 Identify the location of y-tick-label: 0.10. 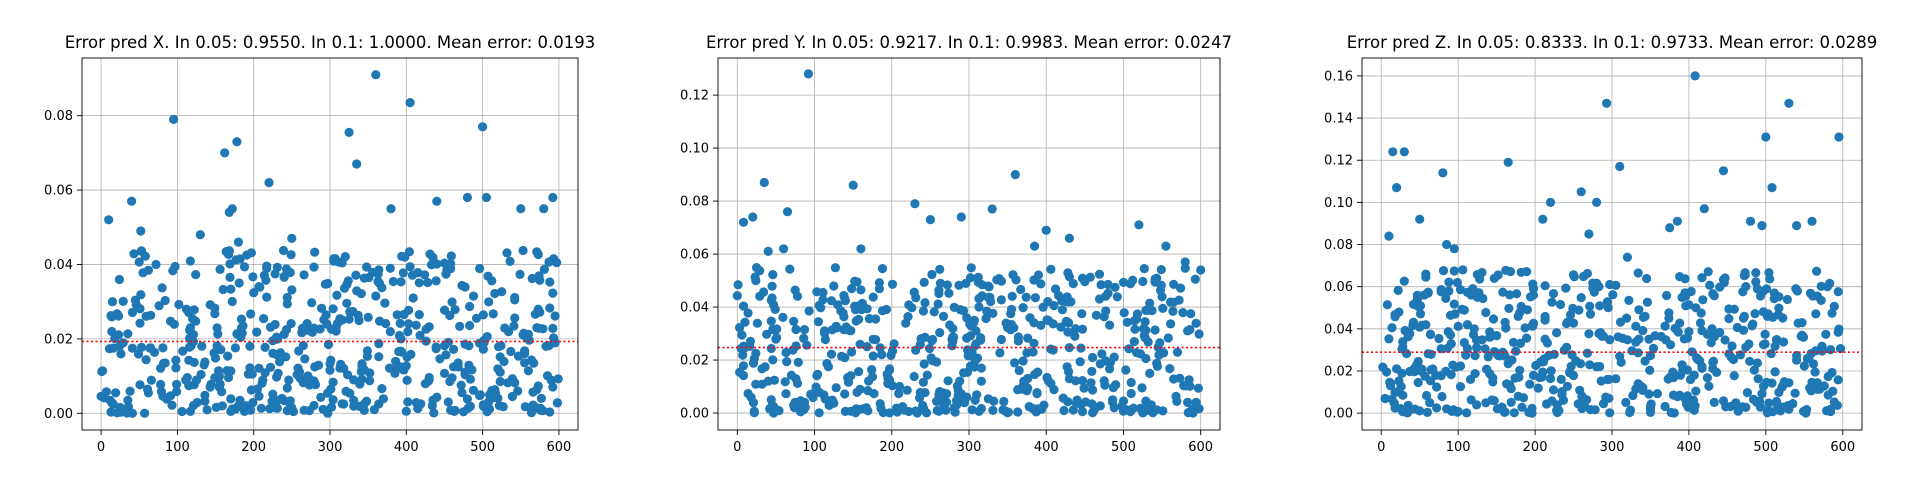
(1338, 203).